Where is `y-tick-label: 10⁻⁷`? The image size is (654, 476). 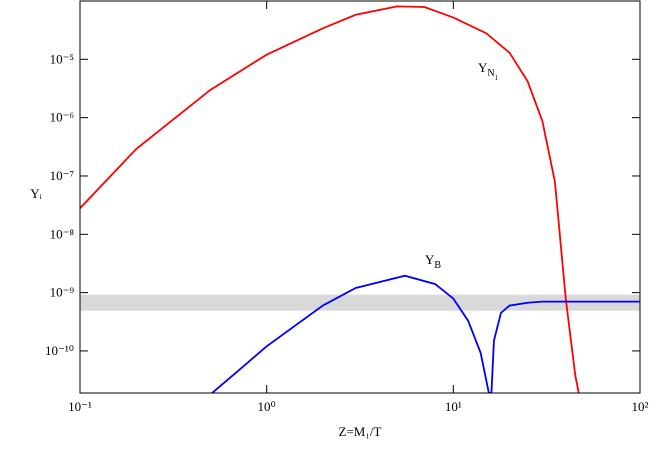
y-tick-label: 10⁻⁷ is located at coordinates (62, 175).